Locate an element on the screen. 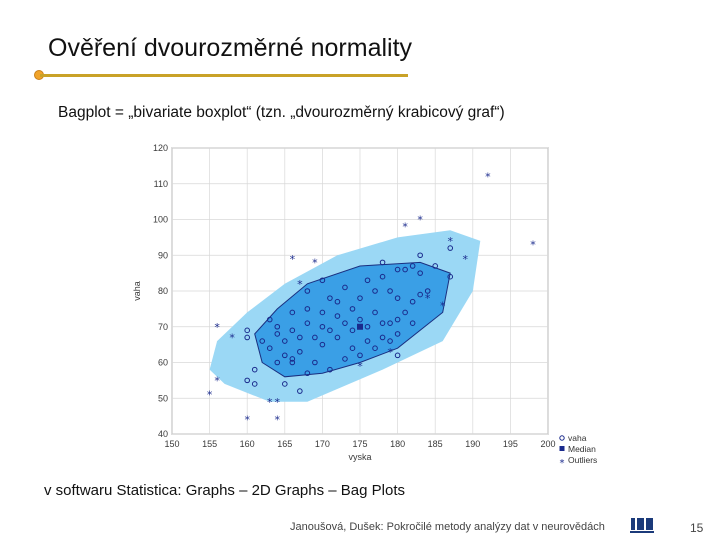 This screenshot has width=720, height=540. y-tick-label: 50 is located at coordinates (163, 398).